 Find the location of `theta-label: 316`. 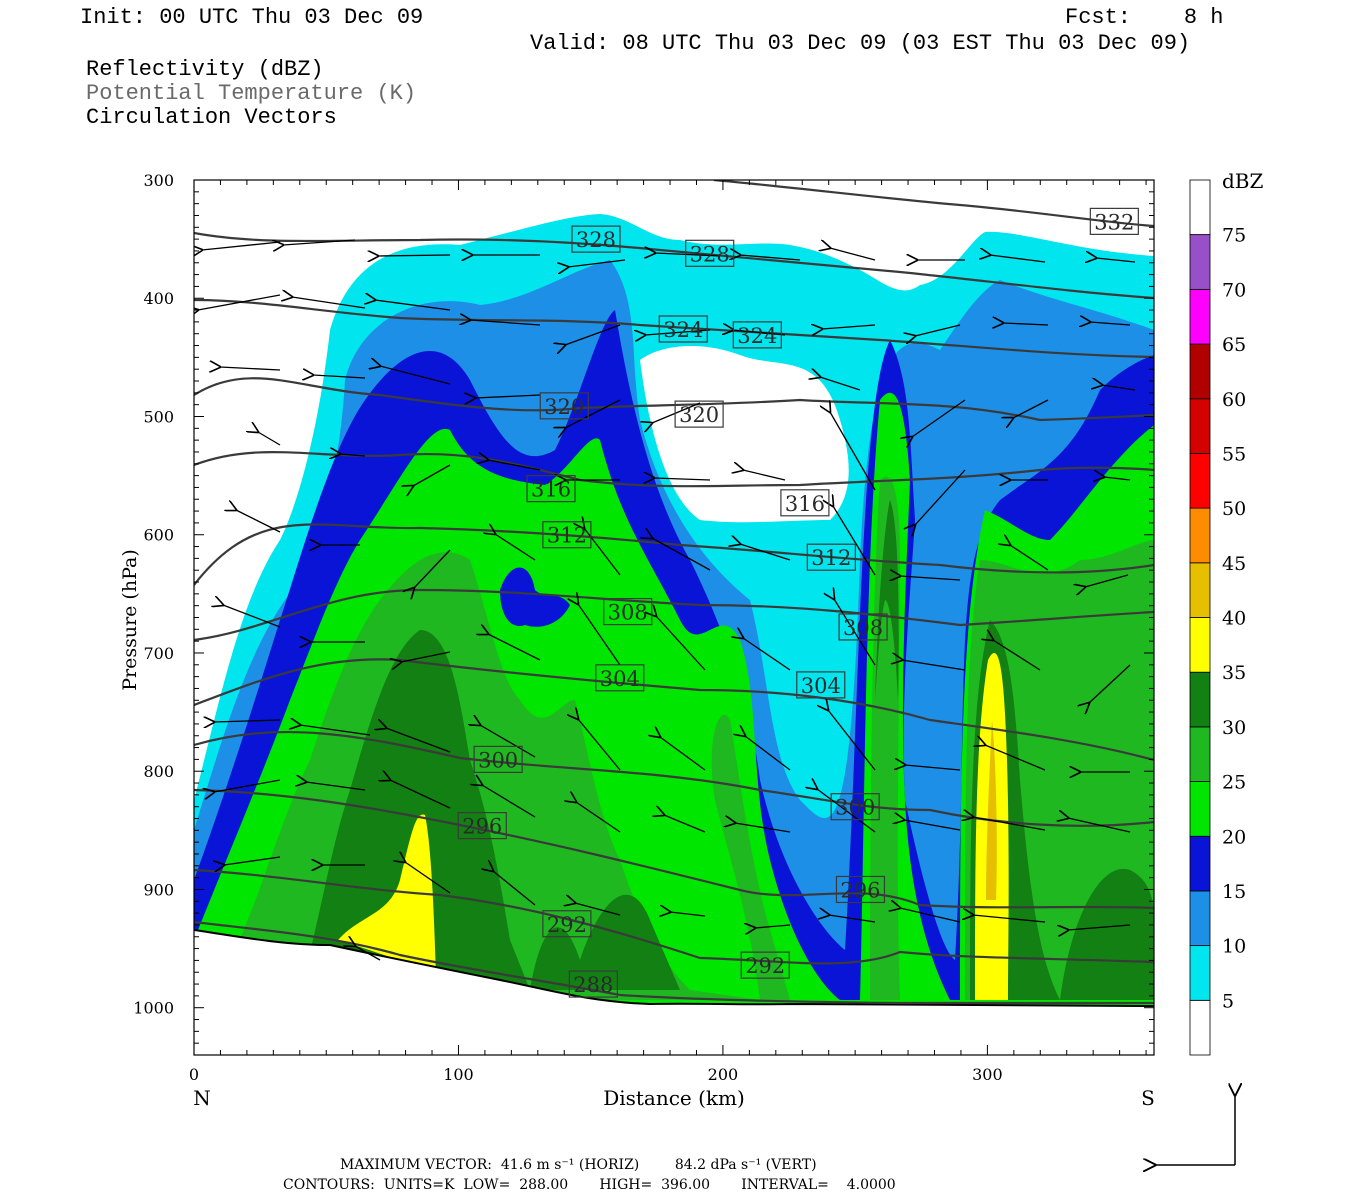

theta-label: 316 is located at coordinates (551, 490).